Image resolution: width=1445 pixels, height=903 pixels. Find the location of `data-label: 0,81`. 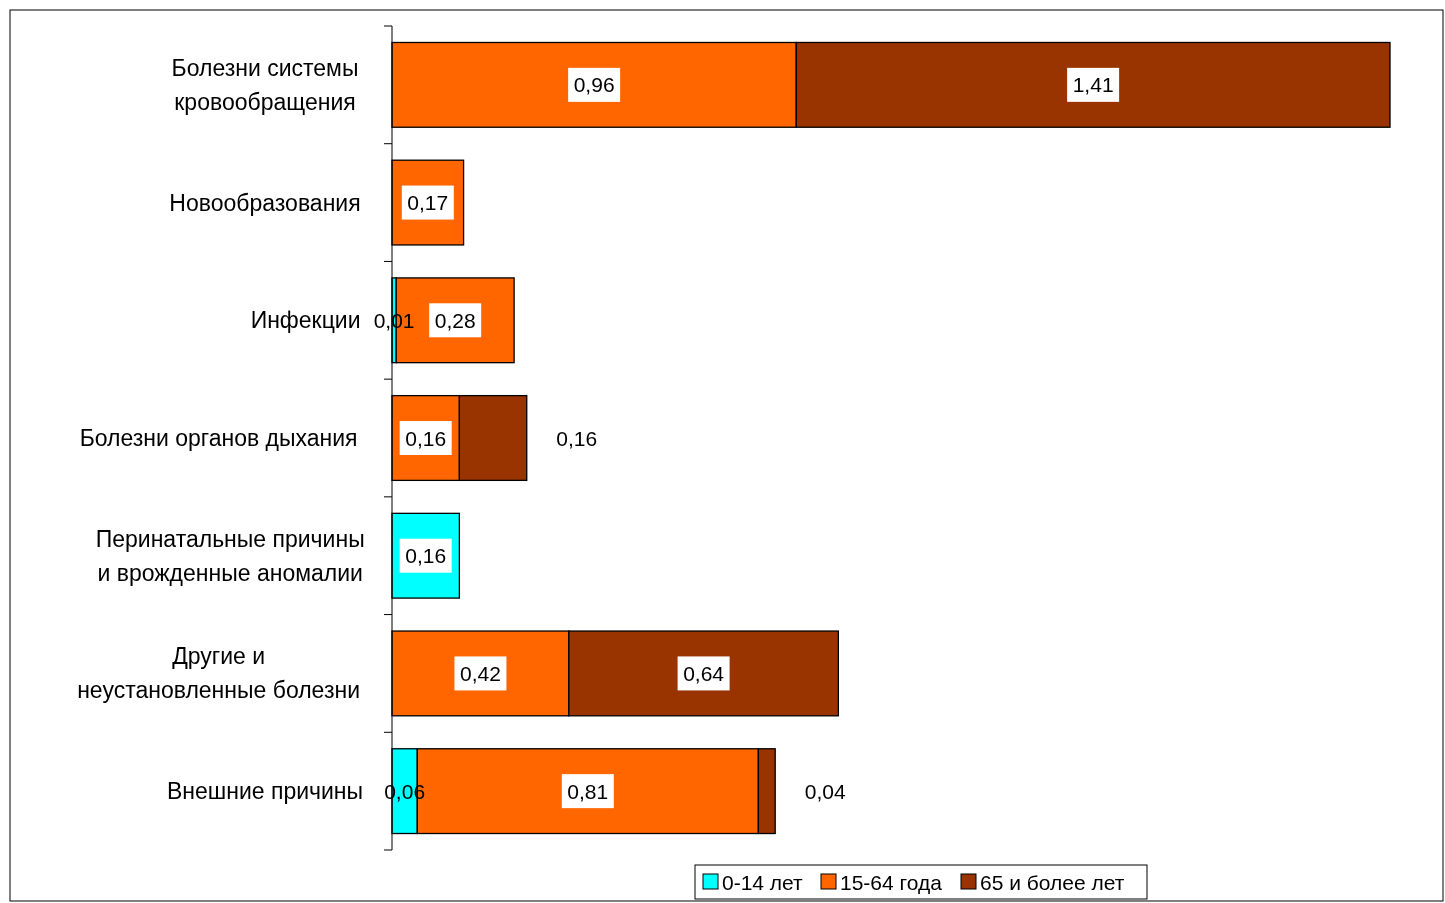

data-label: 0,81 is located at coordinates (588, 791).